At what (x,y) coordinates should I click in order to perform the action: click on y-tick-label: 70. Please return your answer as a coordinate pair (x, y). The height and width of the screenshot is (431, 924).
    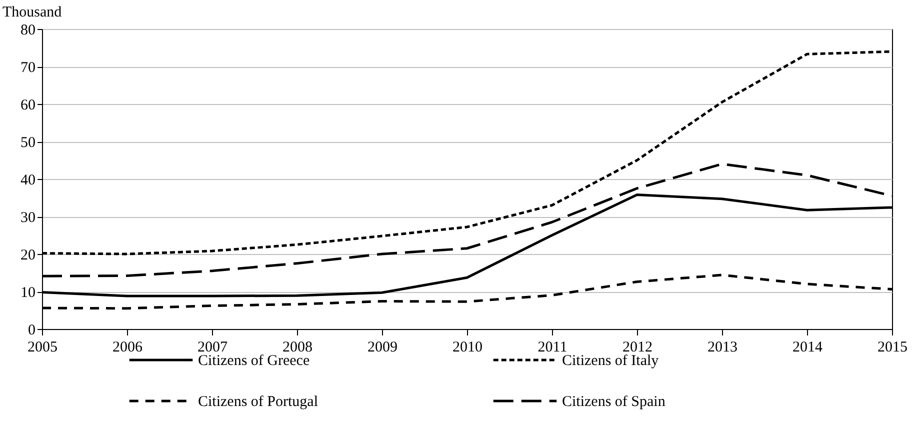
    Looking at the image, I should click on (28, 68).